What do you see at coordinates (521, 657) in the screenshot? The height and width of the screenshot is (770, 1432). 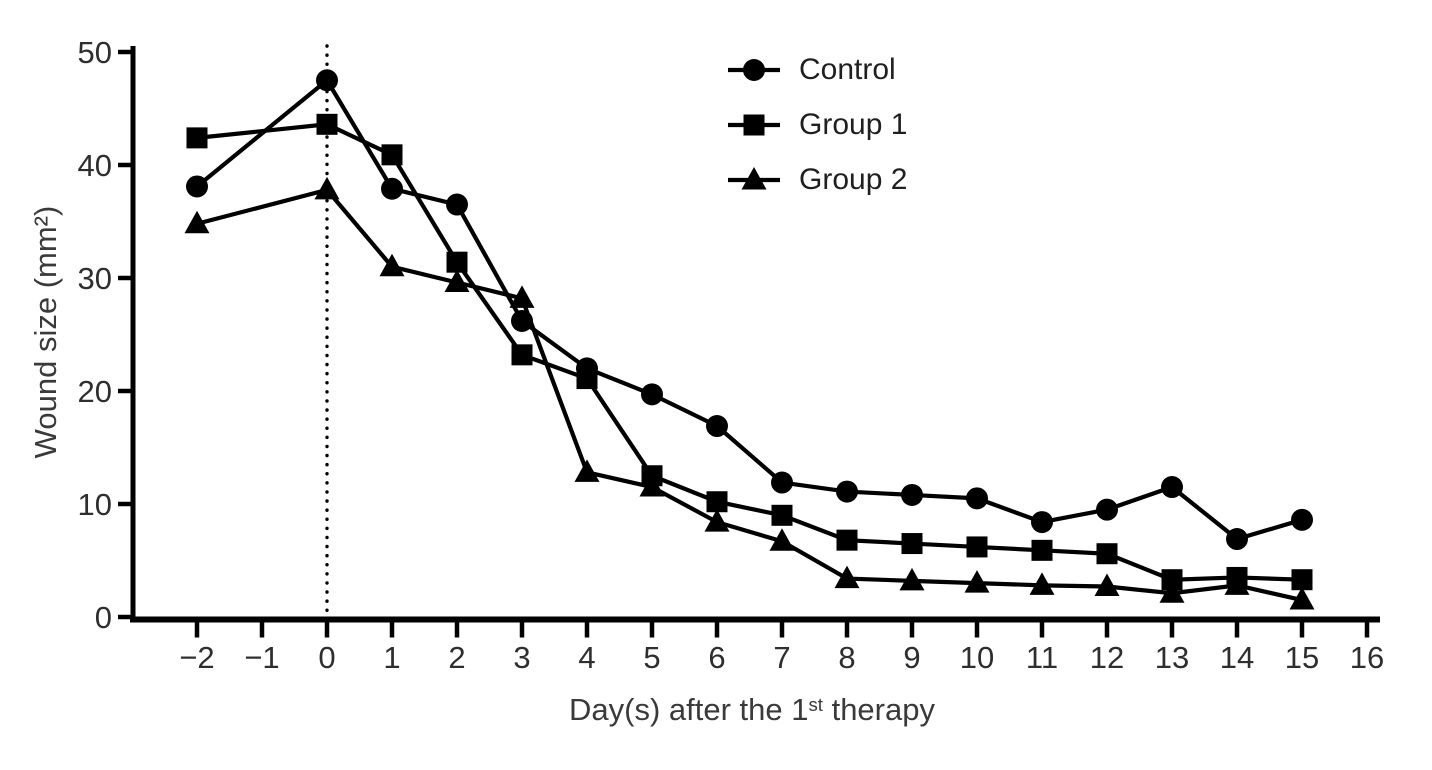 I see `x-tick-label: 3` at bounding box center [521, 657].